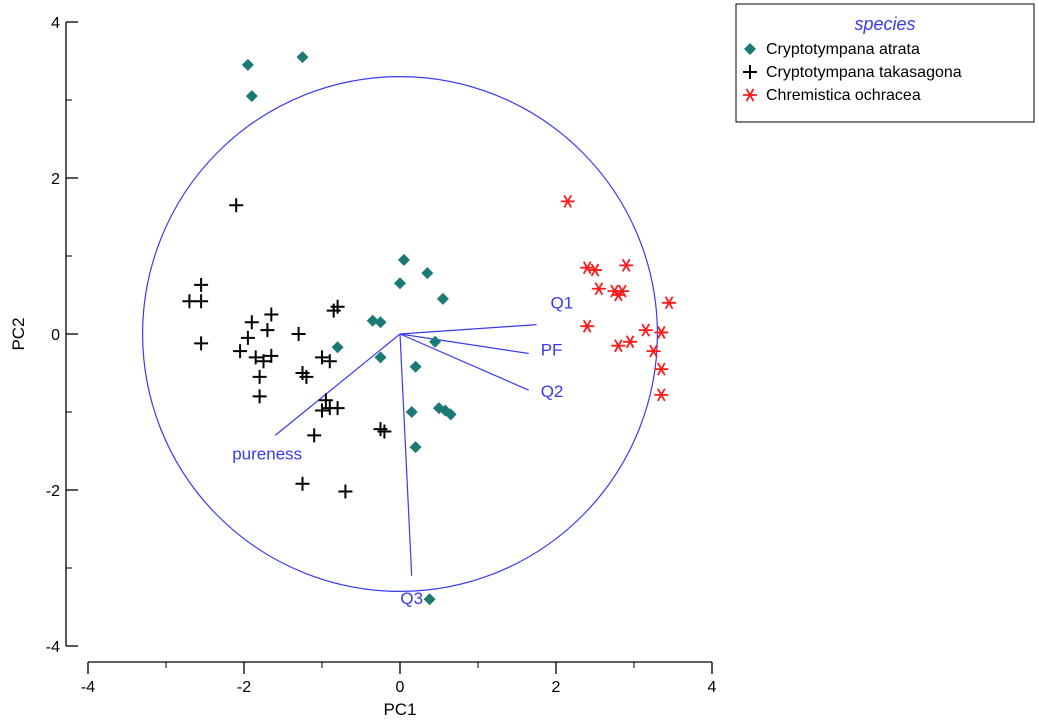 The image size is (1039, 721). What do you see at coordinates (562, 303) in the screenshot?
I see `vector-label-q1: Q1` at bounding box center [562, 303].